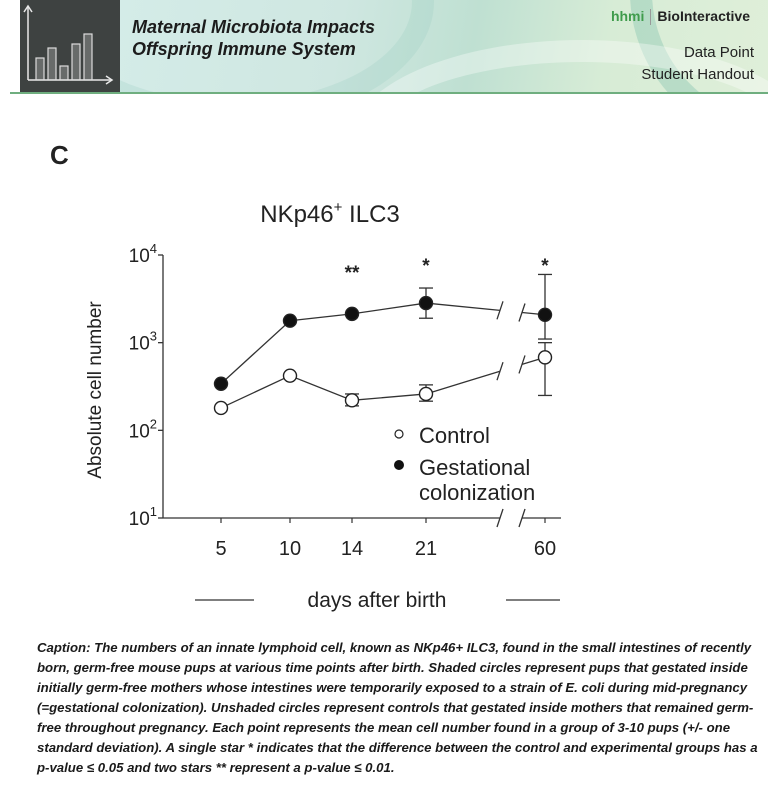 This screenshot has width=768, height=805. What do you see at coordinates (370, 214) in the screenshot?
I see `chart-title-suffix: ILC3` at bounding box center [370, 214].